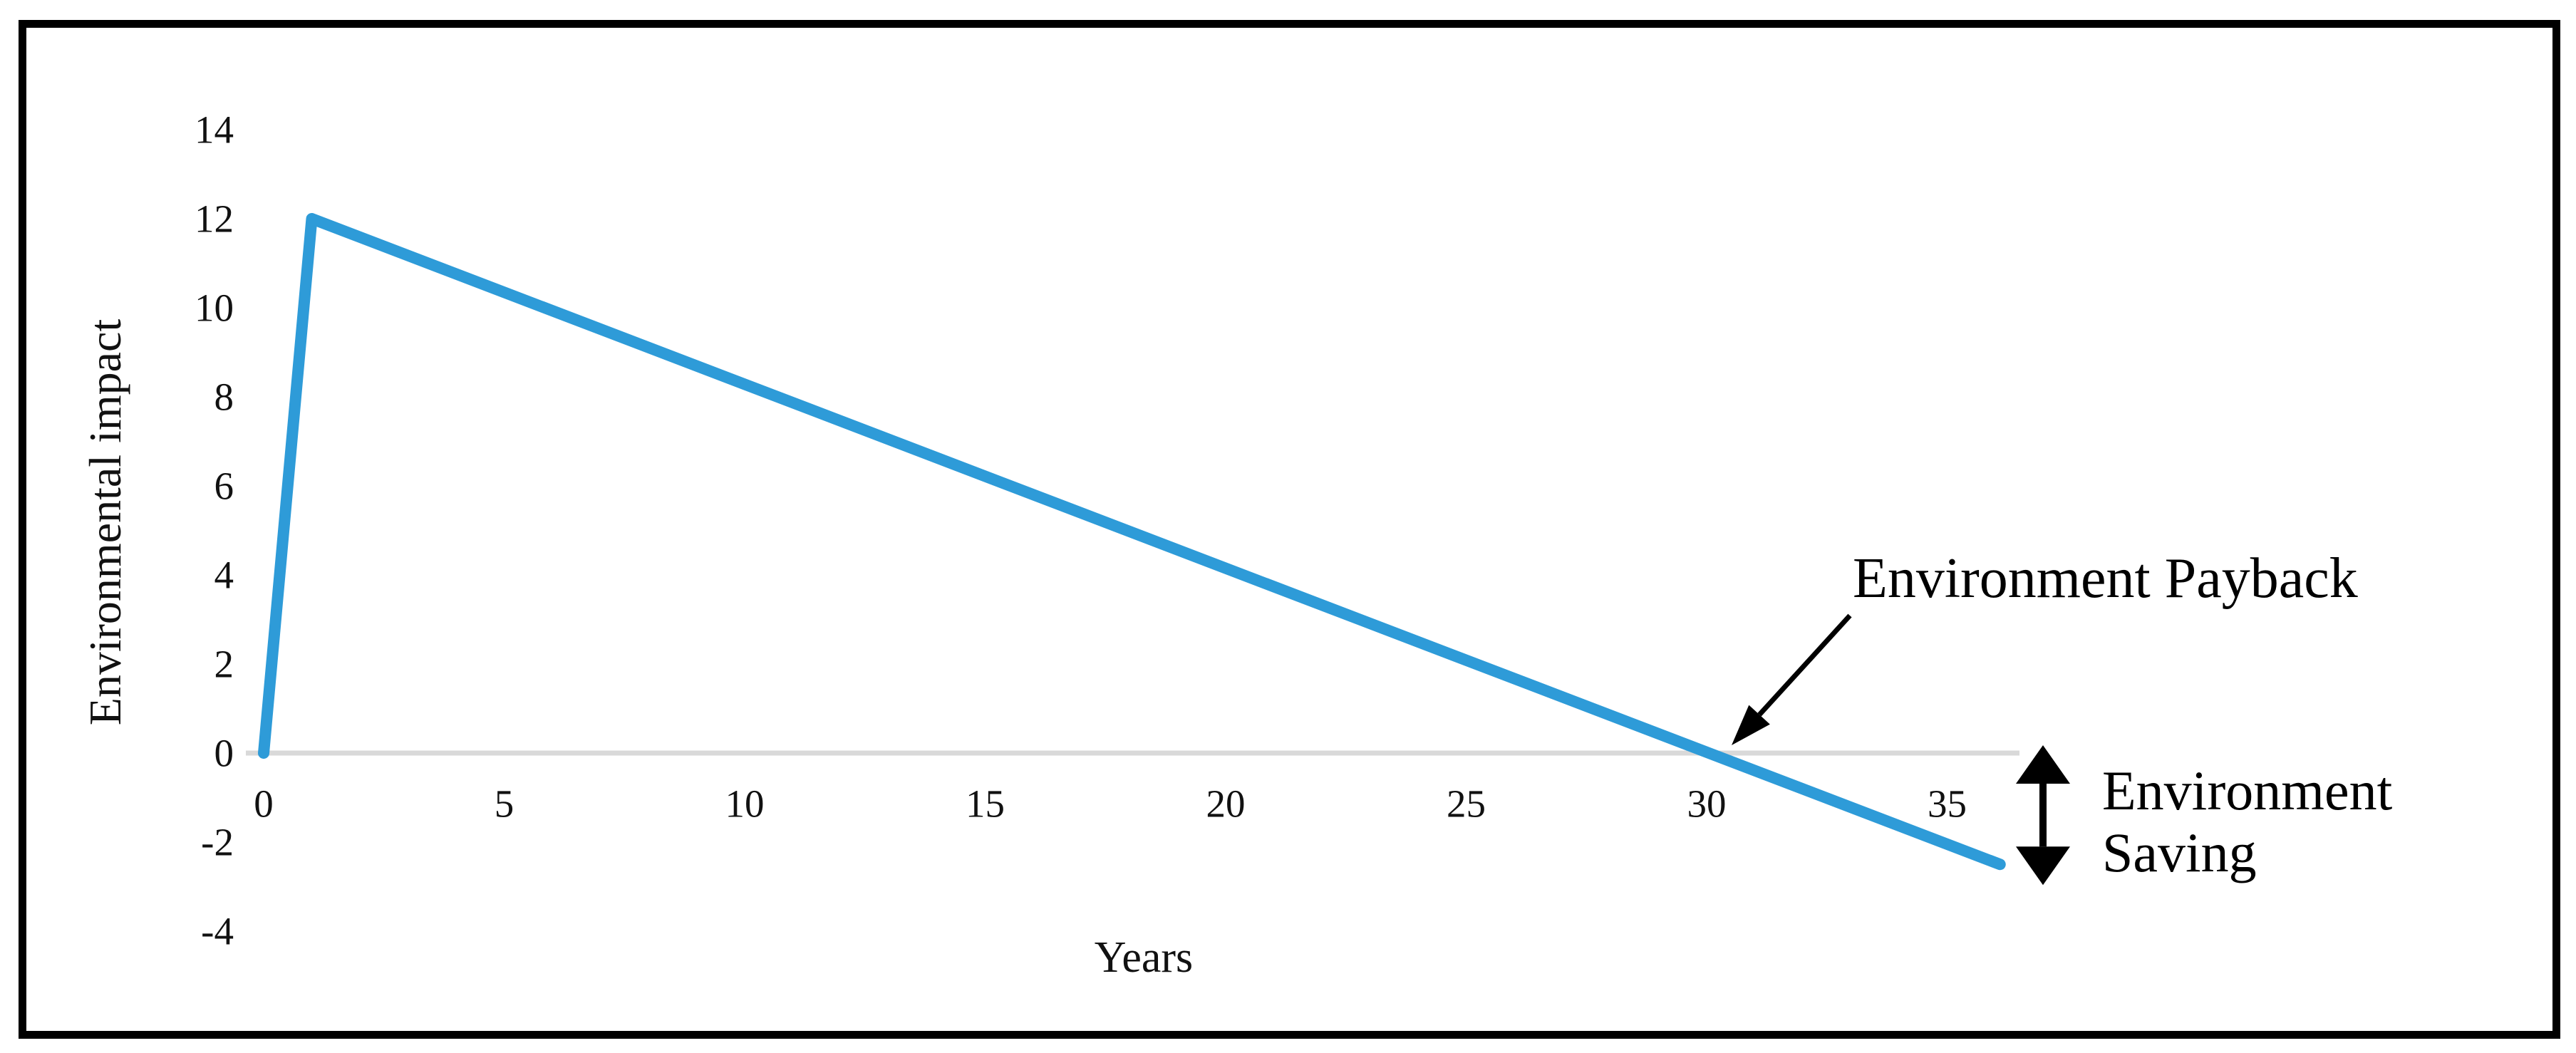 This screenshot has width=2576, height=1053. Describe the element at coordinates (214, 130) in the screenshot. I see `y-tick-label-14: 14` at that location.